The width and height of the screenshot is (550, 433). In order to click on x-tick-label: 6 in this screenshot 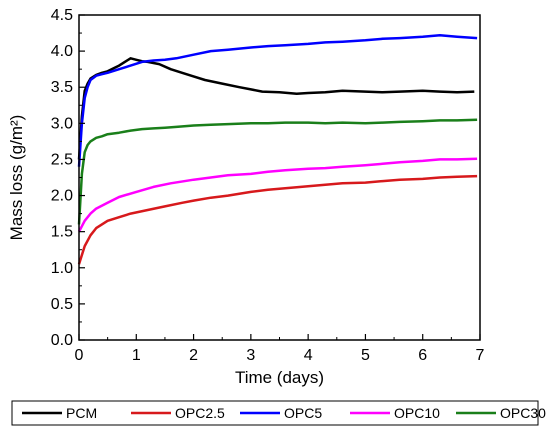, I will do `click(422, 355)`.